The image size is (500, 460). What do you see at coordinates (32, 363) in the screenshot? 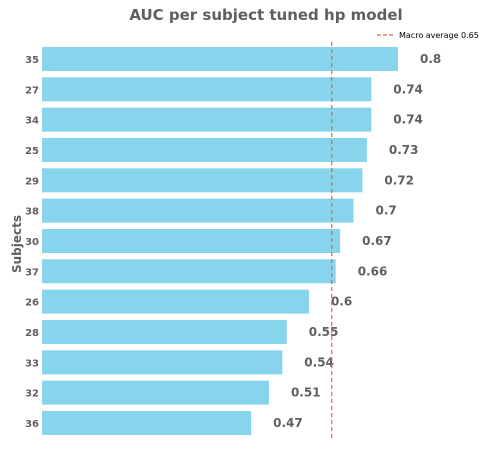
I see `y-tick-label: 33` at bounding box center [32, 363].